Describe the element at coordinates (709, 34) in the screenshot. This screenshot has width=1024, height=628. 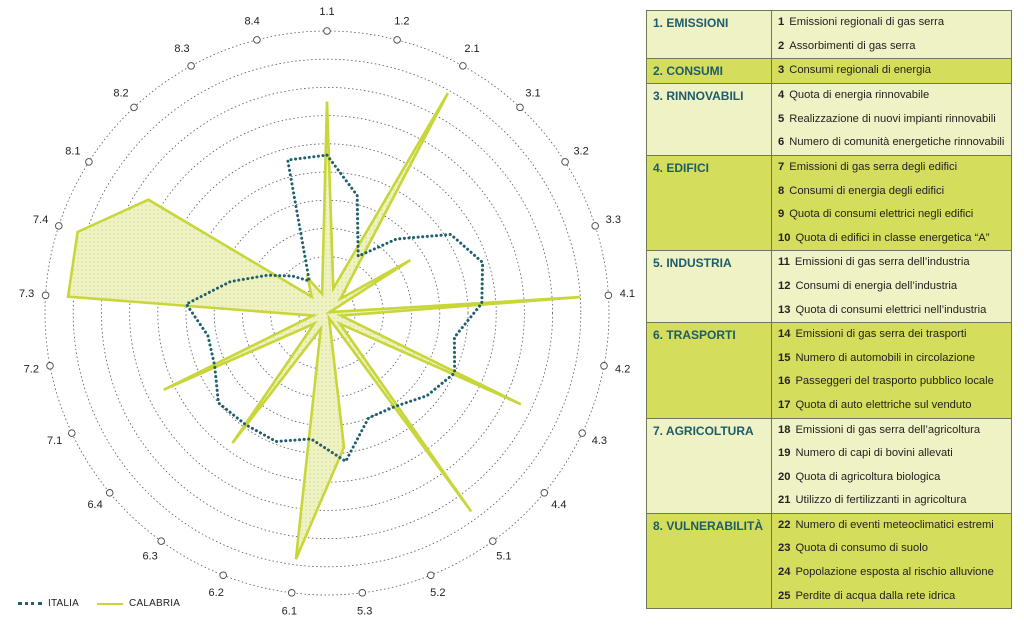
I see `category-label: 1. EMISSIONI` at that location.